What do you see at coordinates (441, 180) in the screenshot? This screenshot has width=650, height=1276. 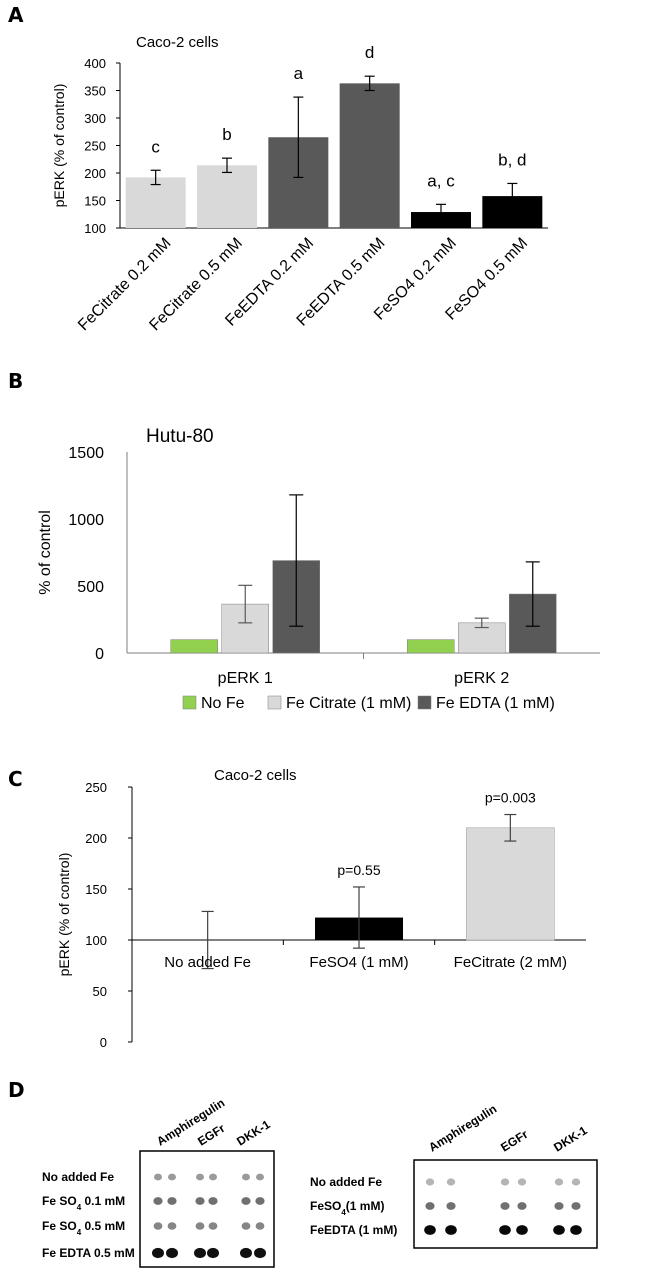 I see `chart-a-annotation: a, c` at bounding box center [441, 180].